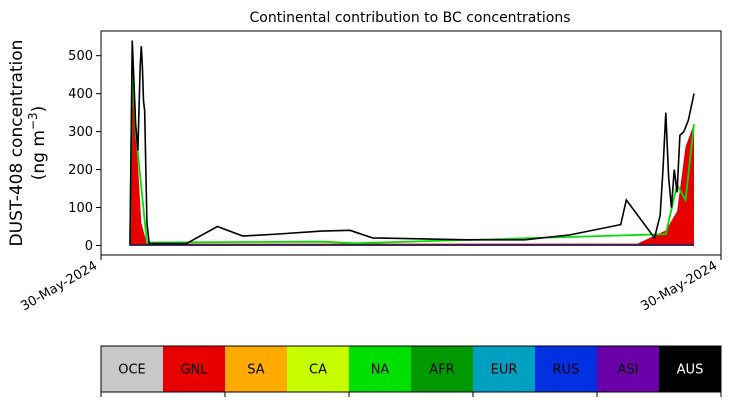 The image size is (730, 402). Describe the element at coordinates (33, 121) in the screenshot. I see `y-axis-label-unit-exponent: −3` at that location.